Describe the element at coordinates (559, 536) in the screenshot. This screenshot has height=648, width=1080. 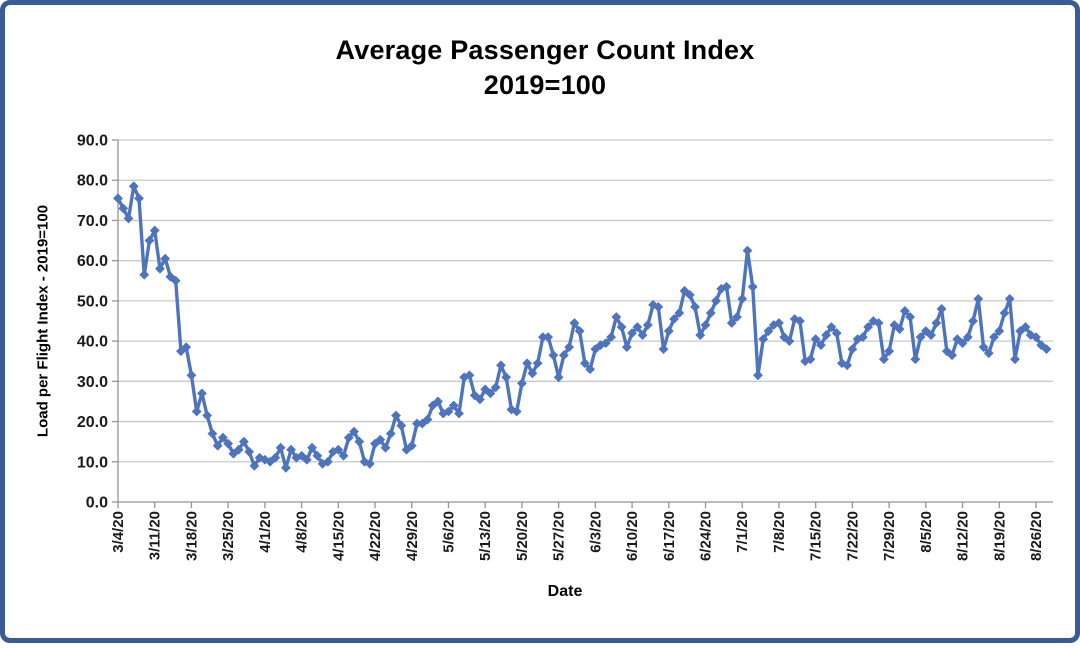
I see `x-tick-label: 5/27/20` at that location.